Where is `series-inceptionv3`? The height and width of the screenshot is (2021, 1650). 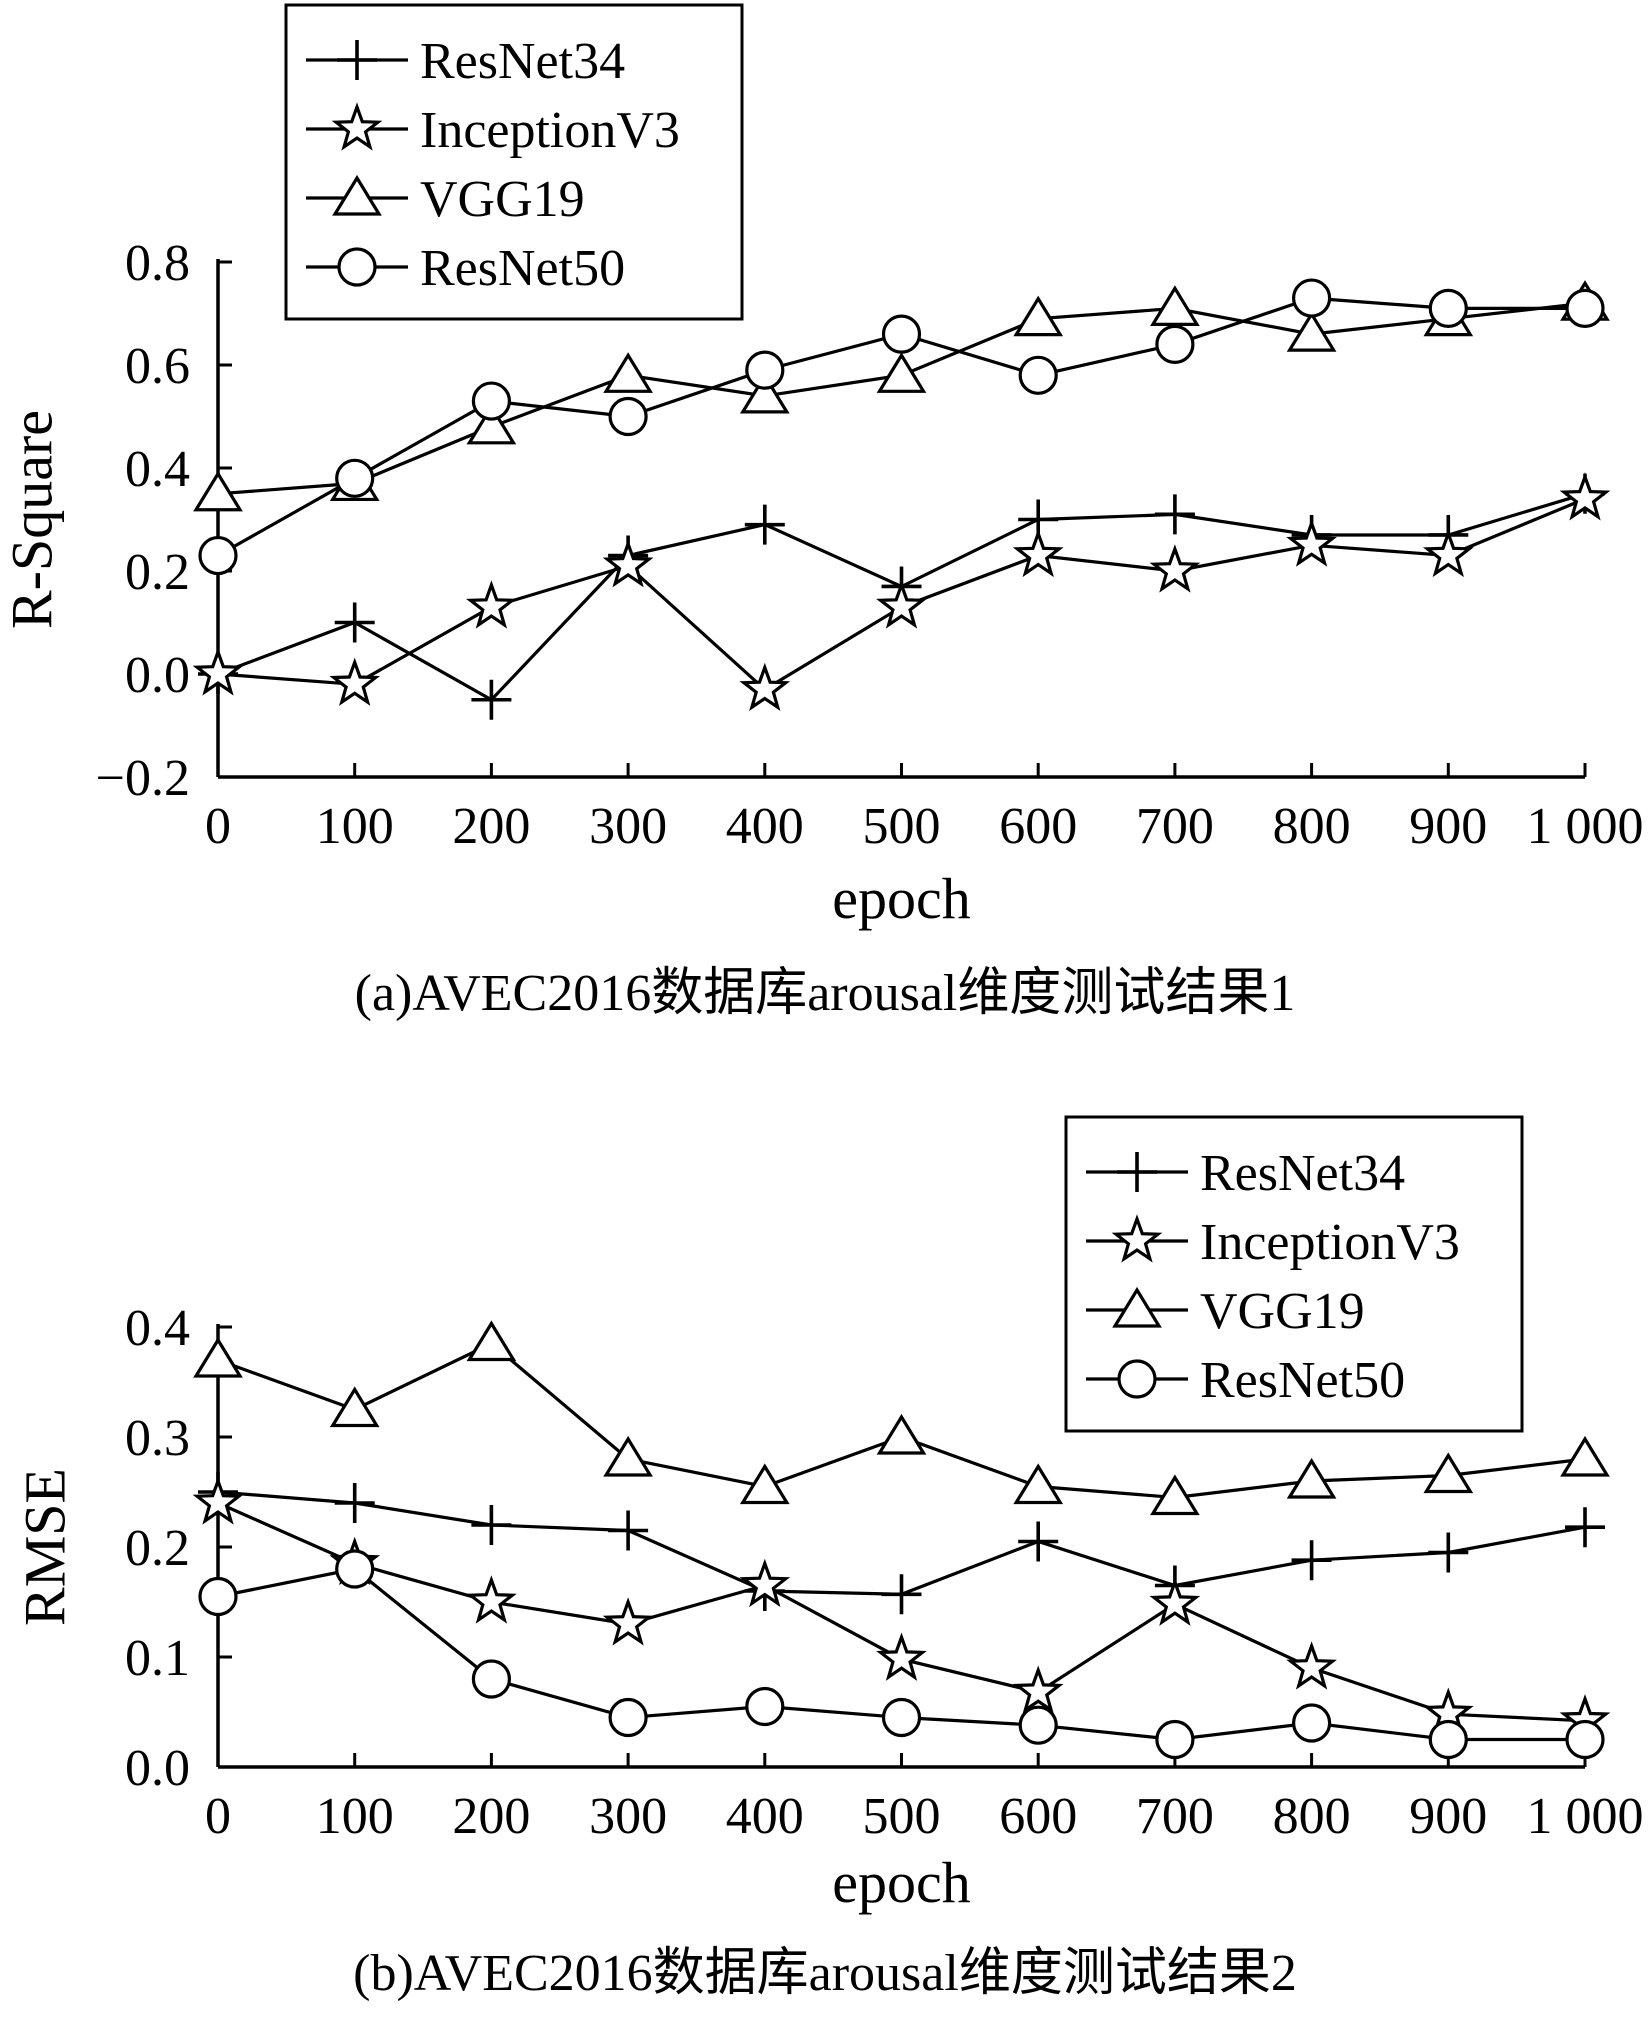 series-inceptionv3 is located at coordinates (901, 591).